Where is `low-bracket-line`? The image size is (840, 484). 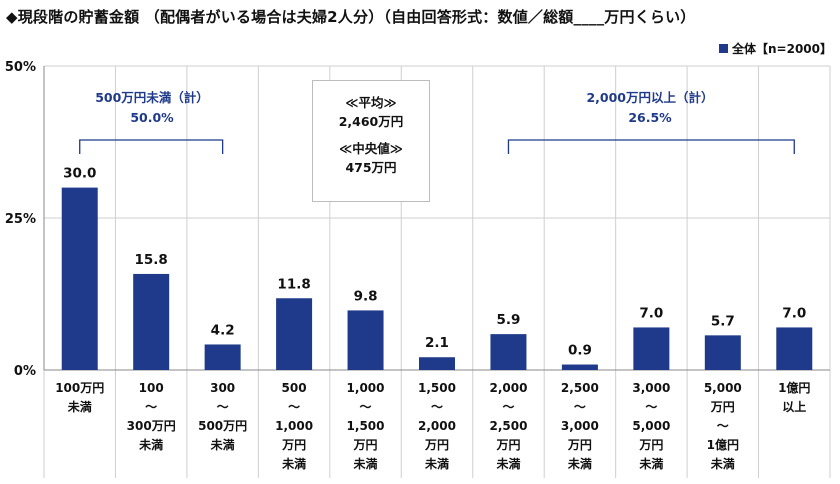
low-bracket-line is located at coordinates (151, 146).